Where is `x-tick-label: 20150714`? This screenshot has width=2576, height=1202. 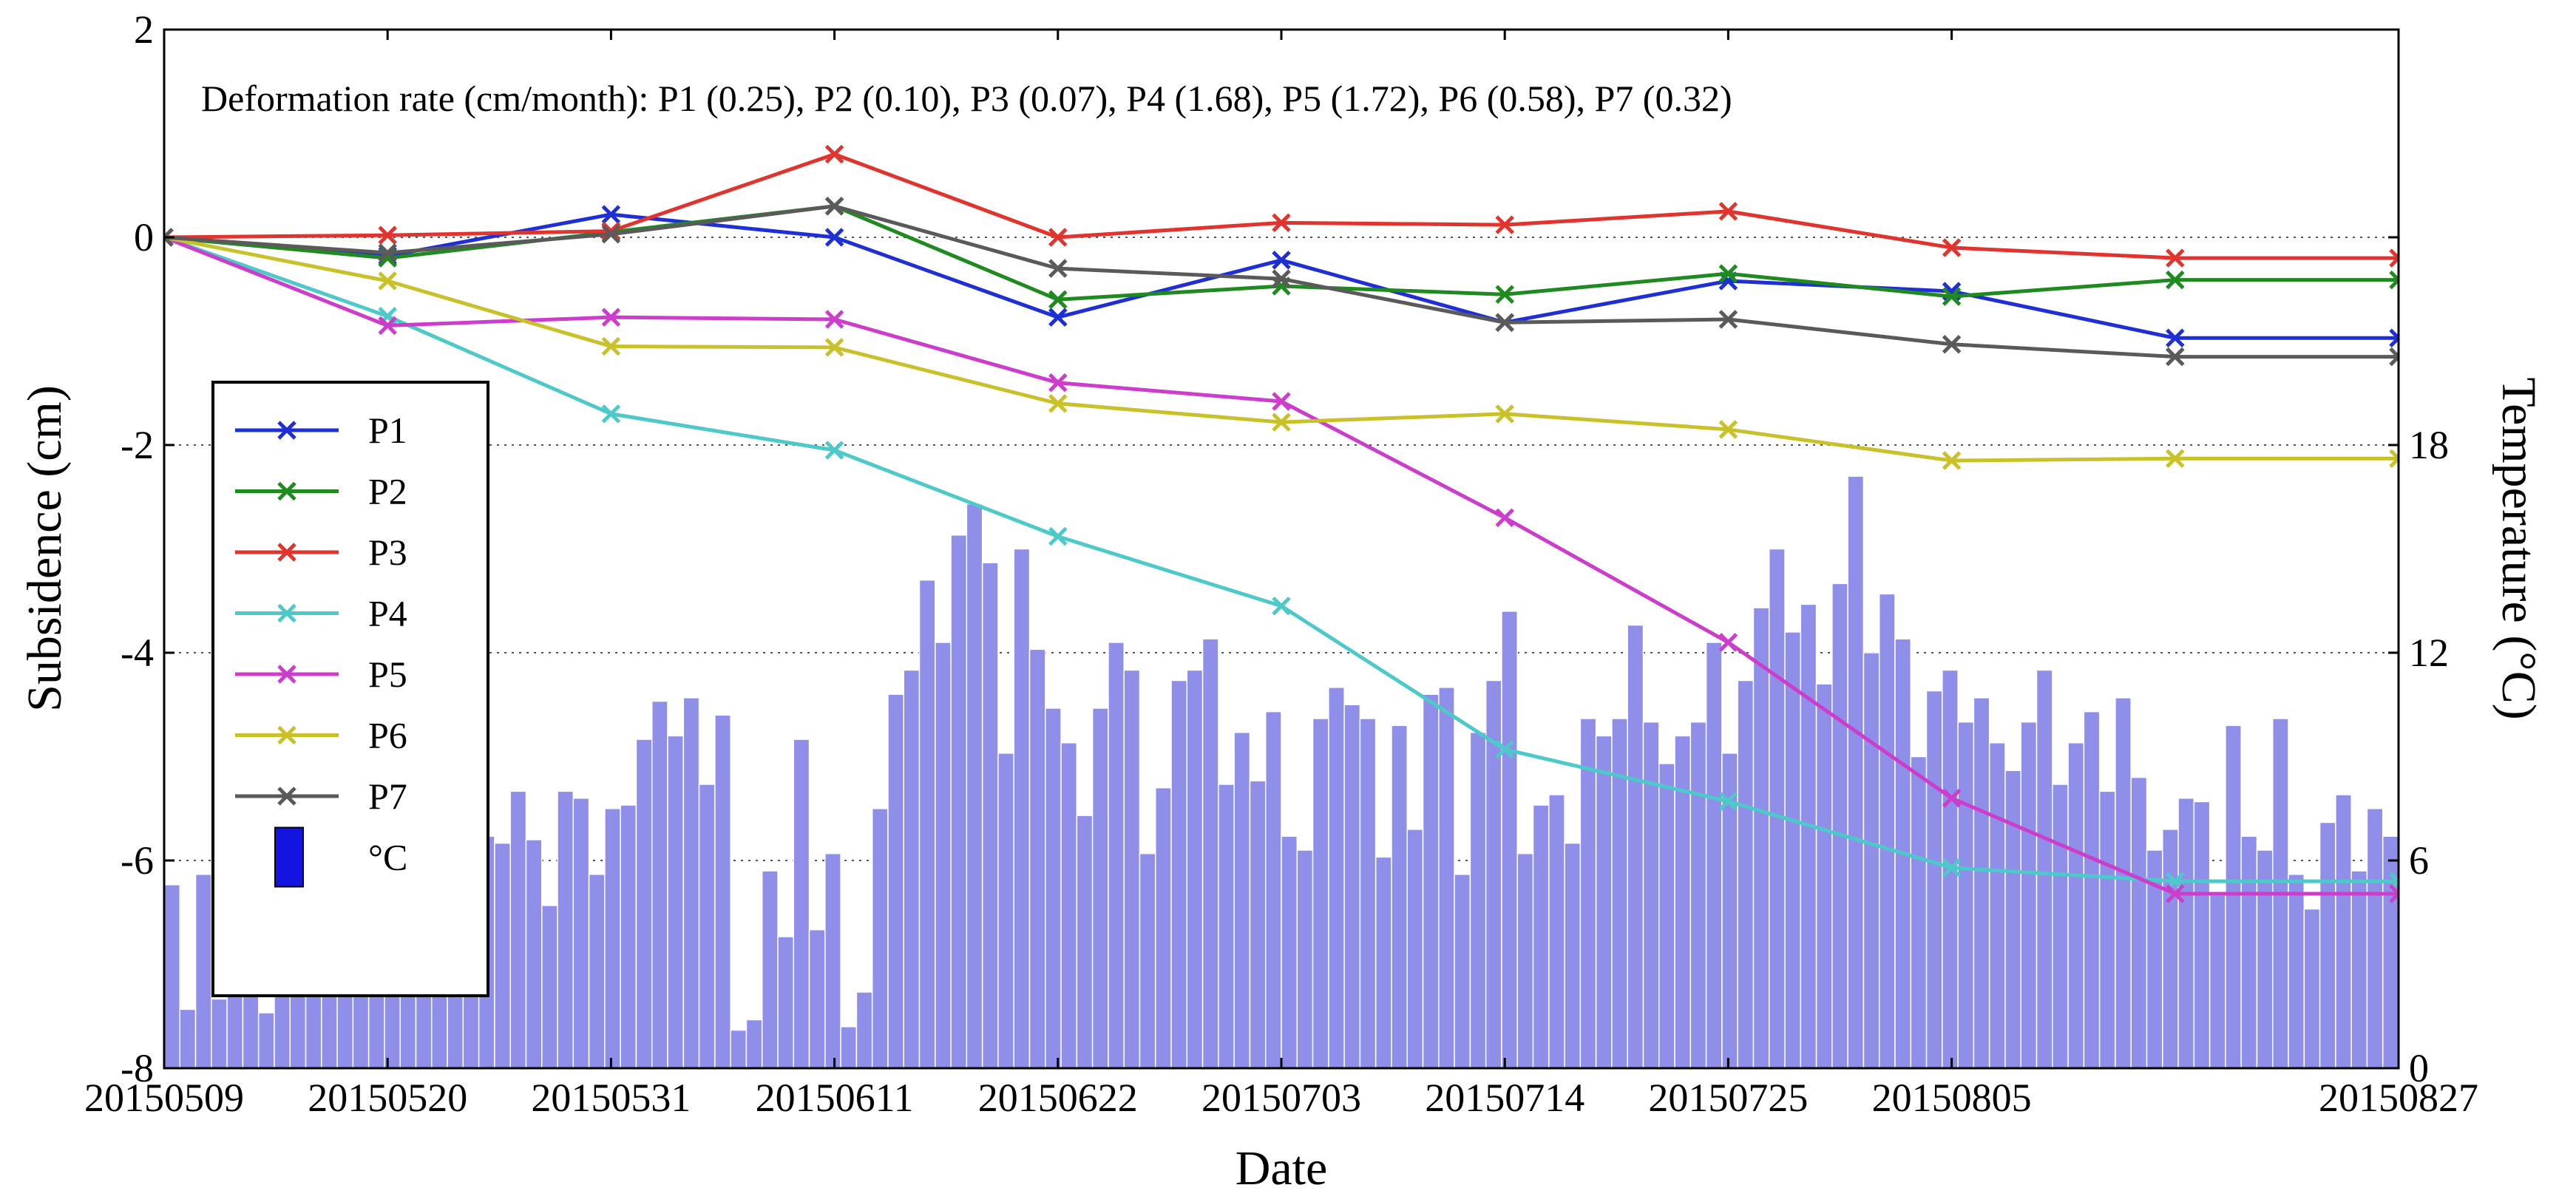 x-tick-label: 20150714 is located at coordinates (1504, 1098).